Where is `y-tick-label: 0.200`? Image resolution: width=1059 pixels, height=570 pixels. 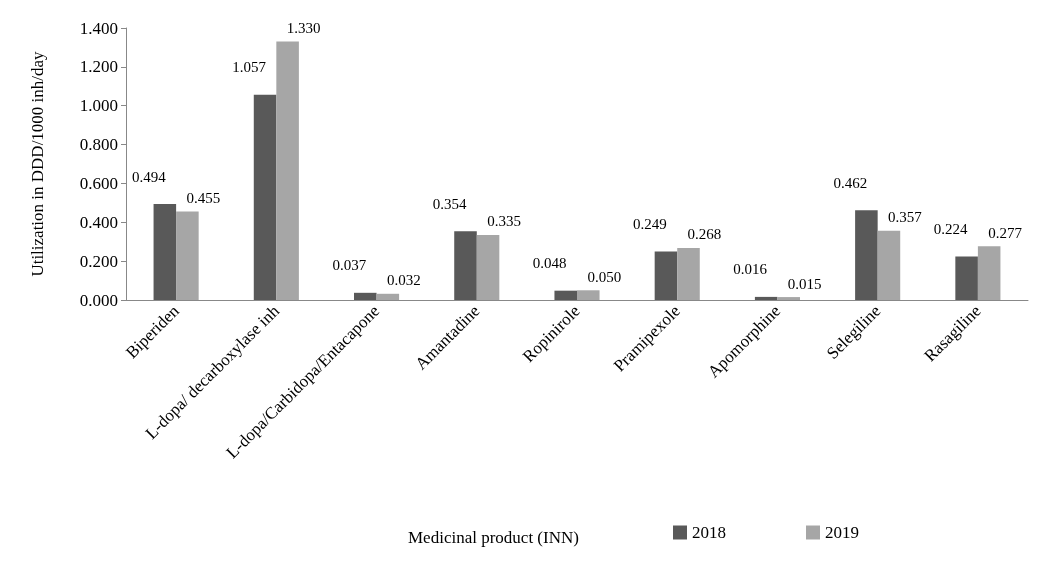 y-tick-label: 0.200 is located at coordinates (98, 261).